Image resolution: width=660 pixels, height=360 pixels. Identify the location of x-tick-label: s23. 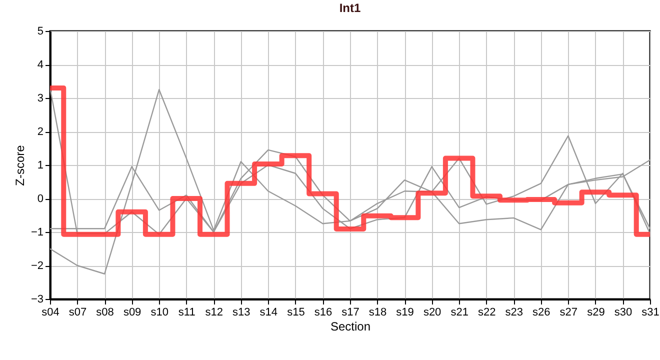
(514, 312).